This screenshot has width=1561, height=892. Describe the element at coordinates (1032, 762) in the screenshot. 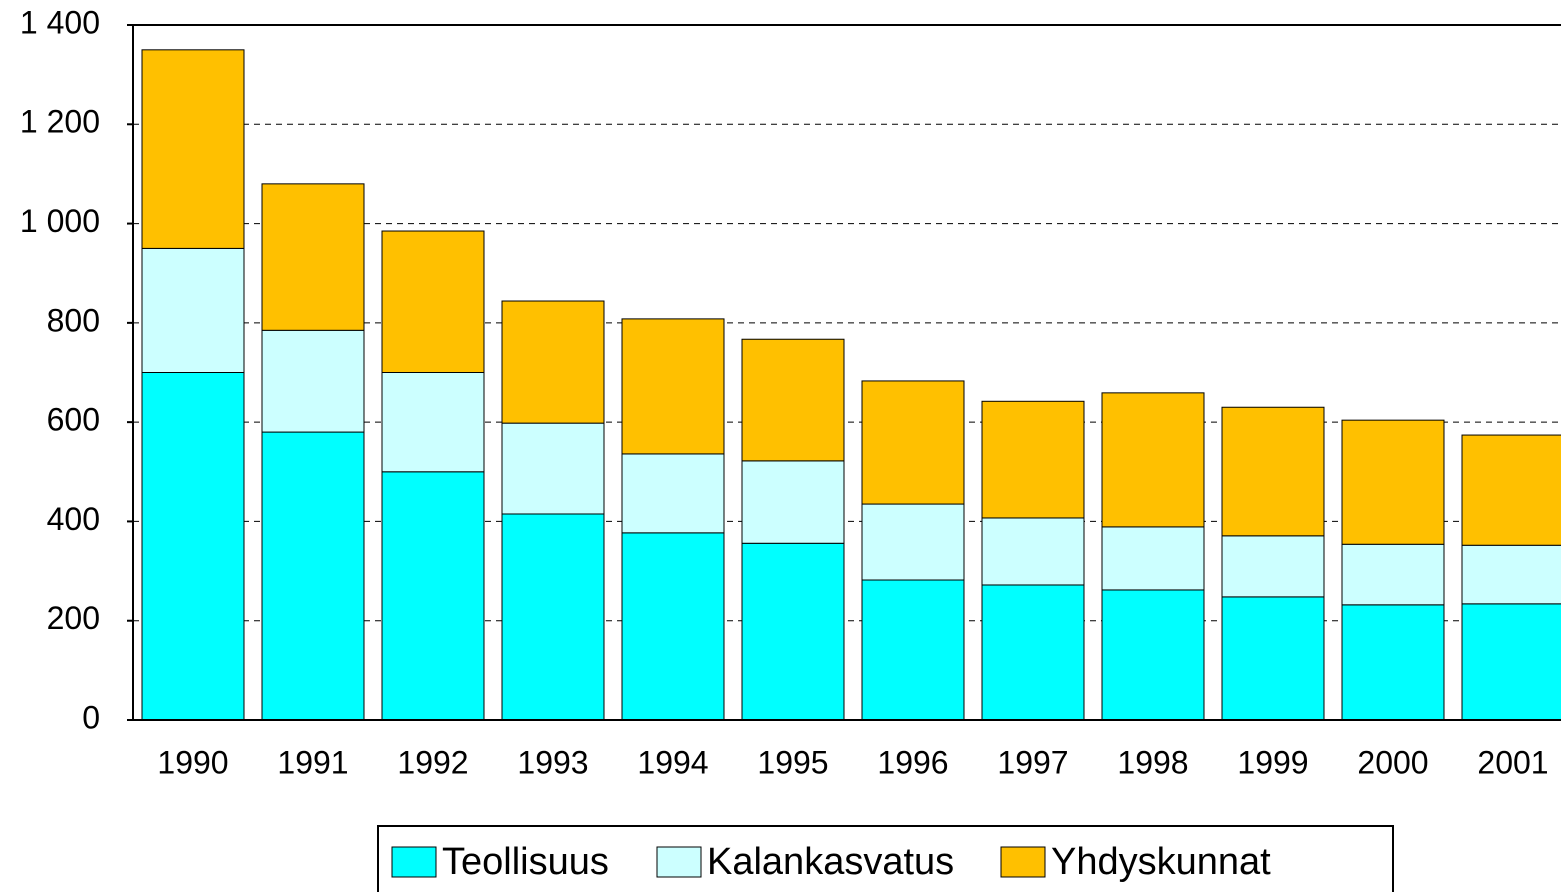

I see `x-tick-label: 1997` at that location.